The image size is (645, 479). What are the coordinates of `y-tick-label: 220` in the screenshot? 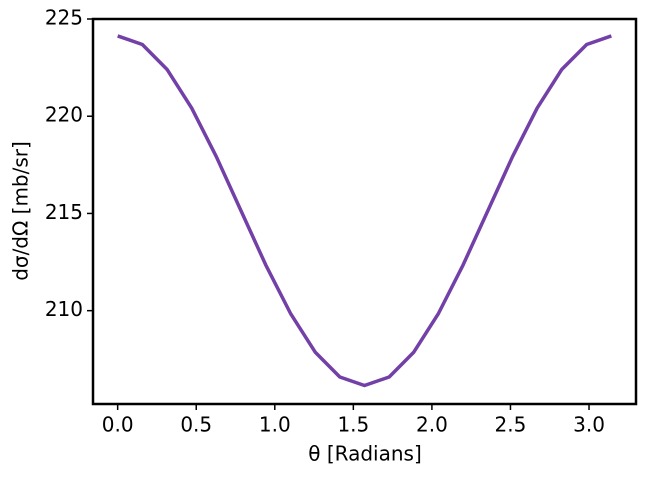 It's located at (64, 115).